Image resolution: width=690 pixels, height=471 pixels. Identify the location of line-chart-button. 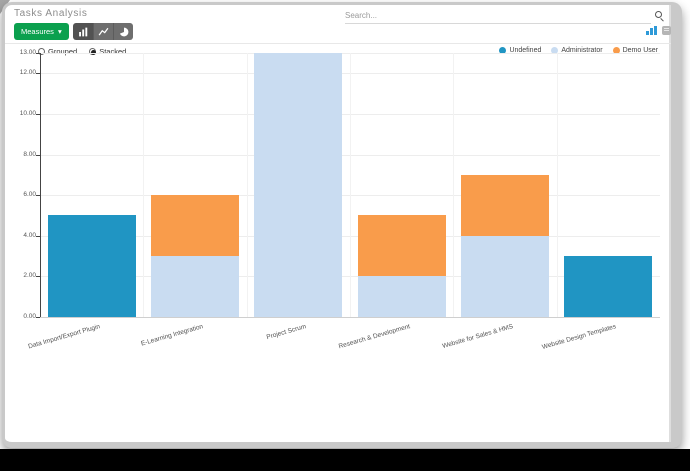
(103, 31).